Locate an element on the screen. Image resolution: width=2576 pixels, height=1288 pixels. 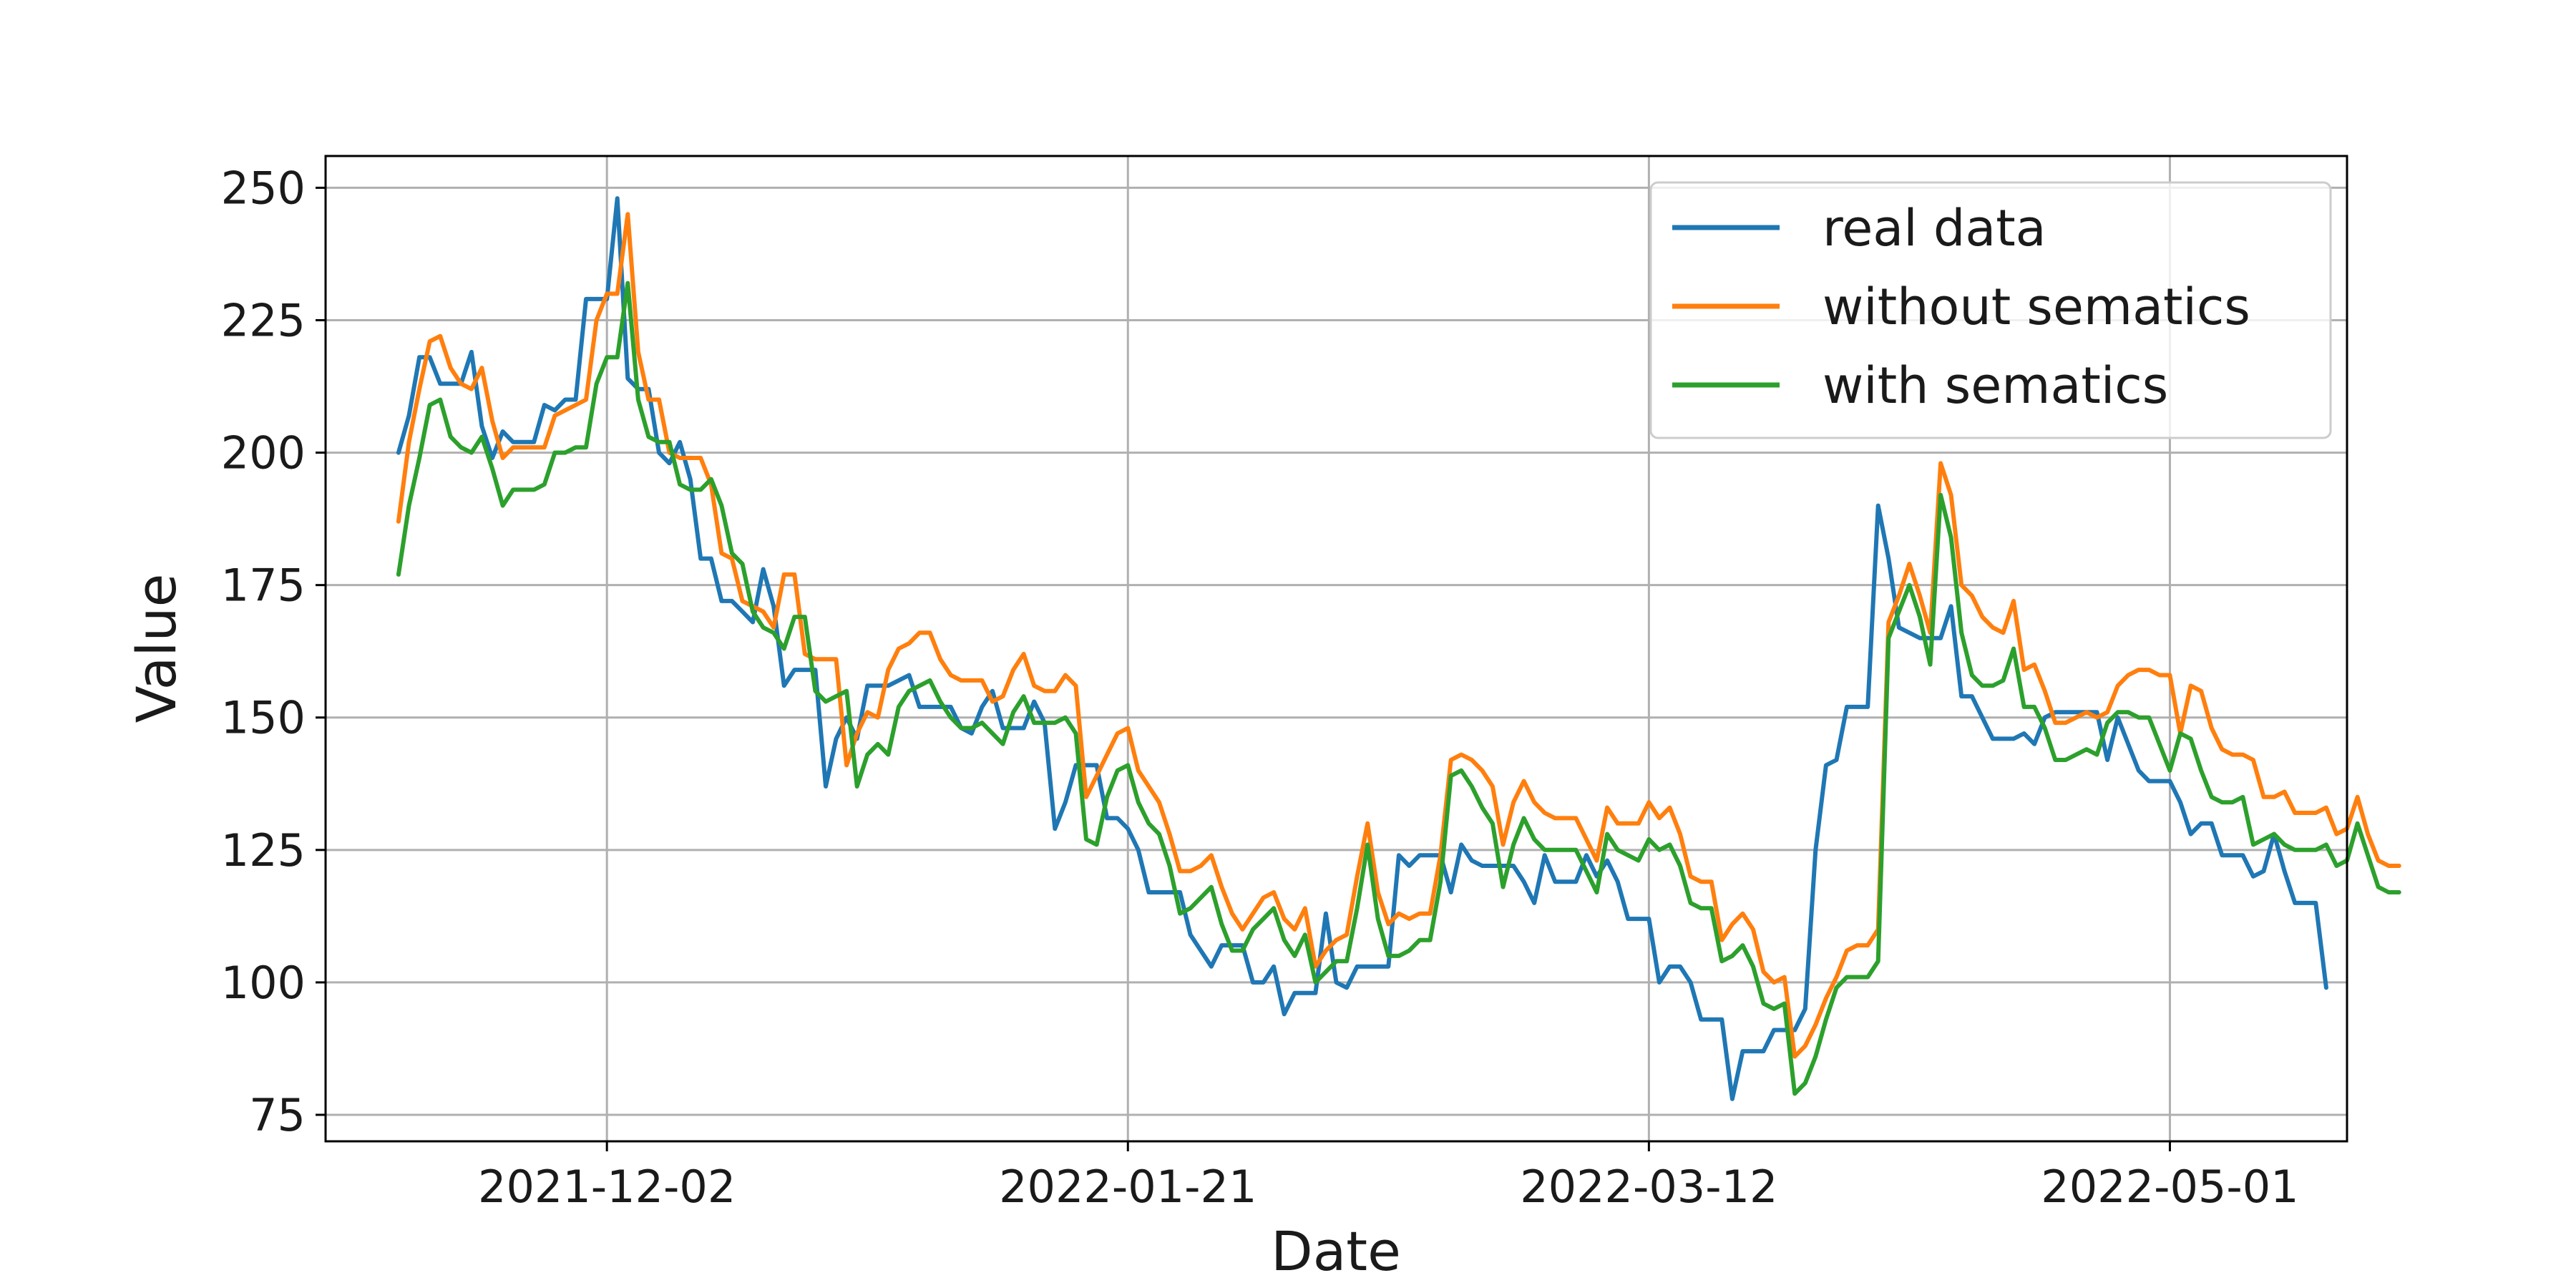
y-tick-label: 200 is located at coordinates (263, 453).